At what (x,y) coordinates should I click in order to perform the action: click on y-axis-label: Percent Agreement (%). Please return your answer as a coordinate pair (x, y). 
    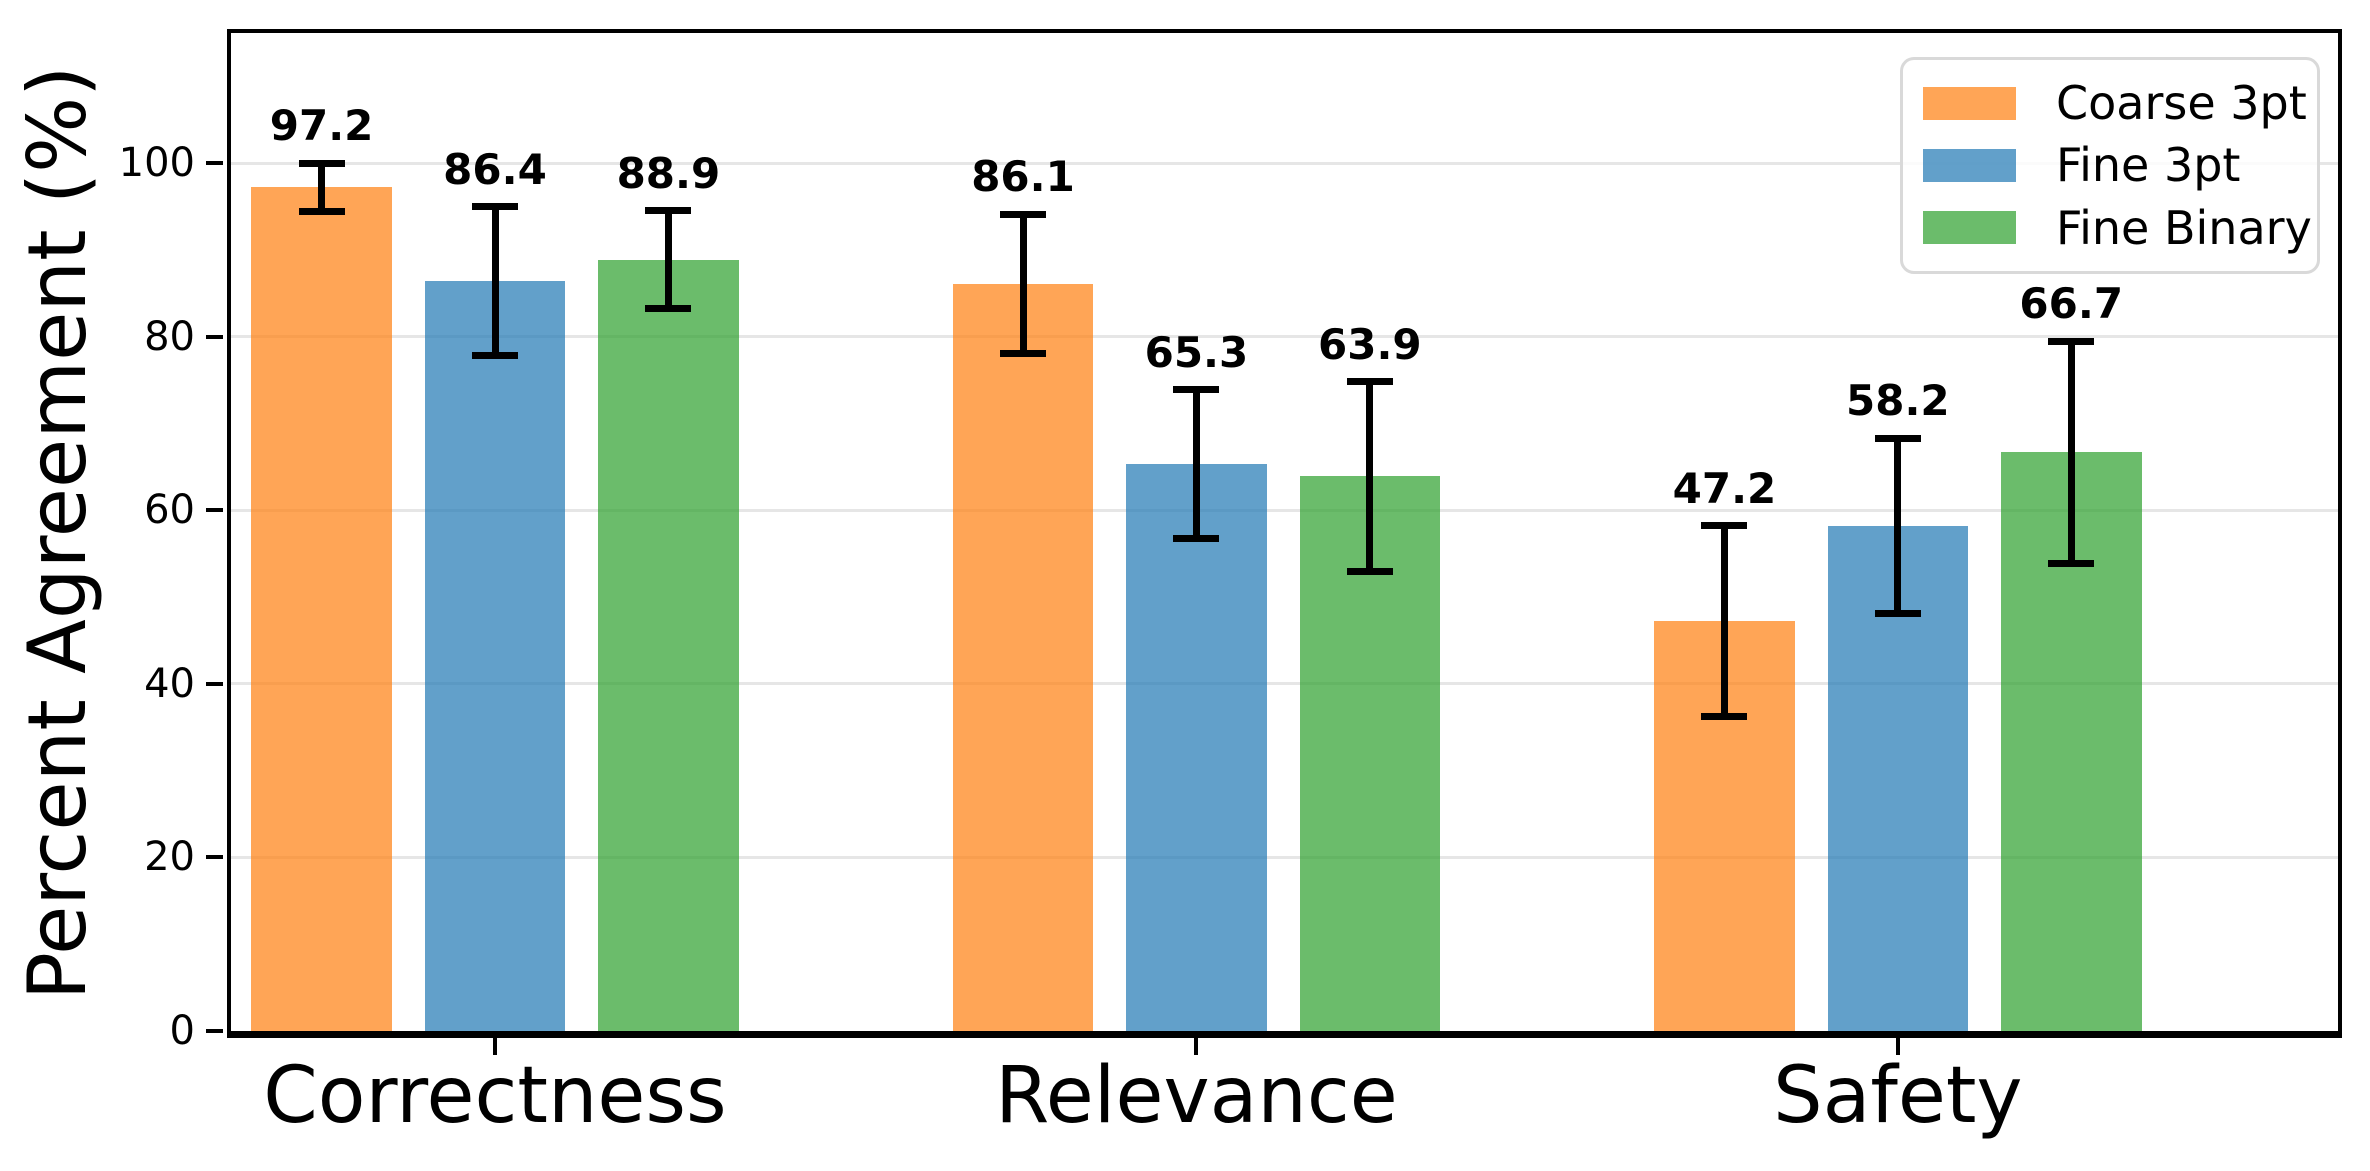
    Looking at the image, I should click on (57, 533).